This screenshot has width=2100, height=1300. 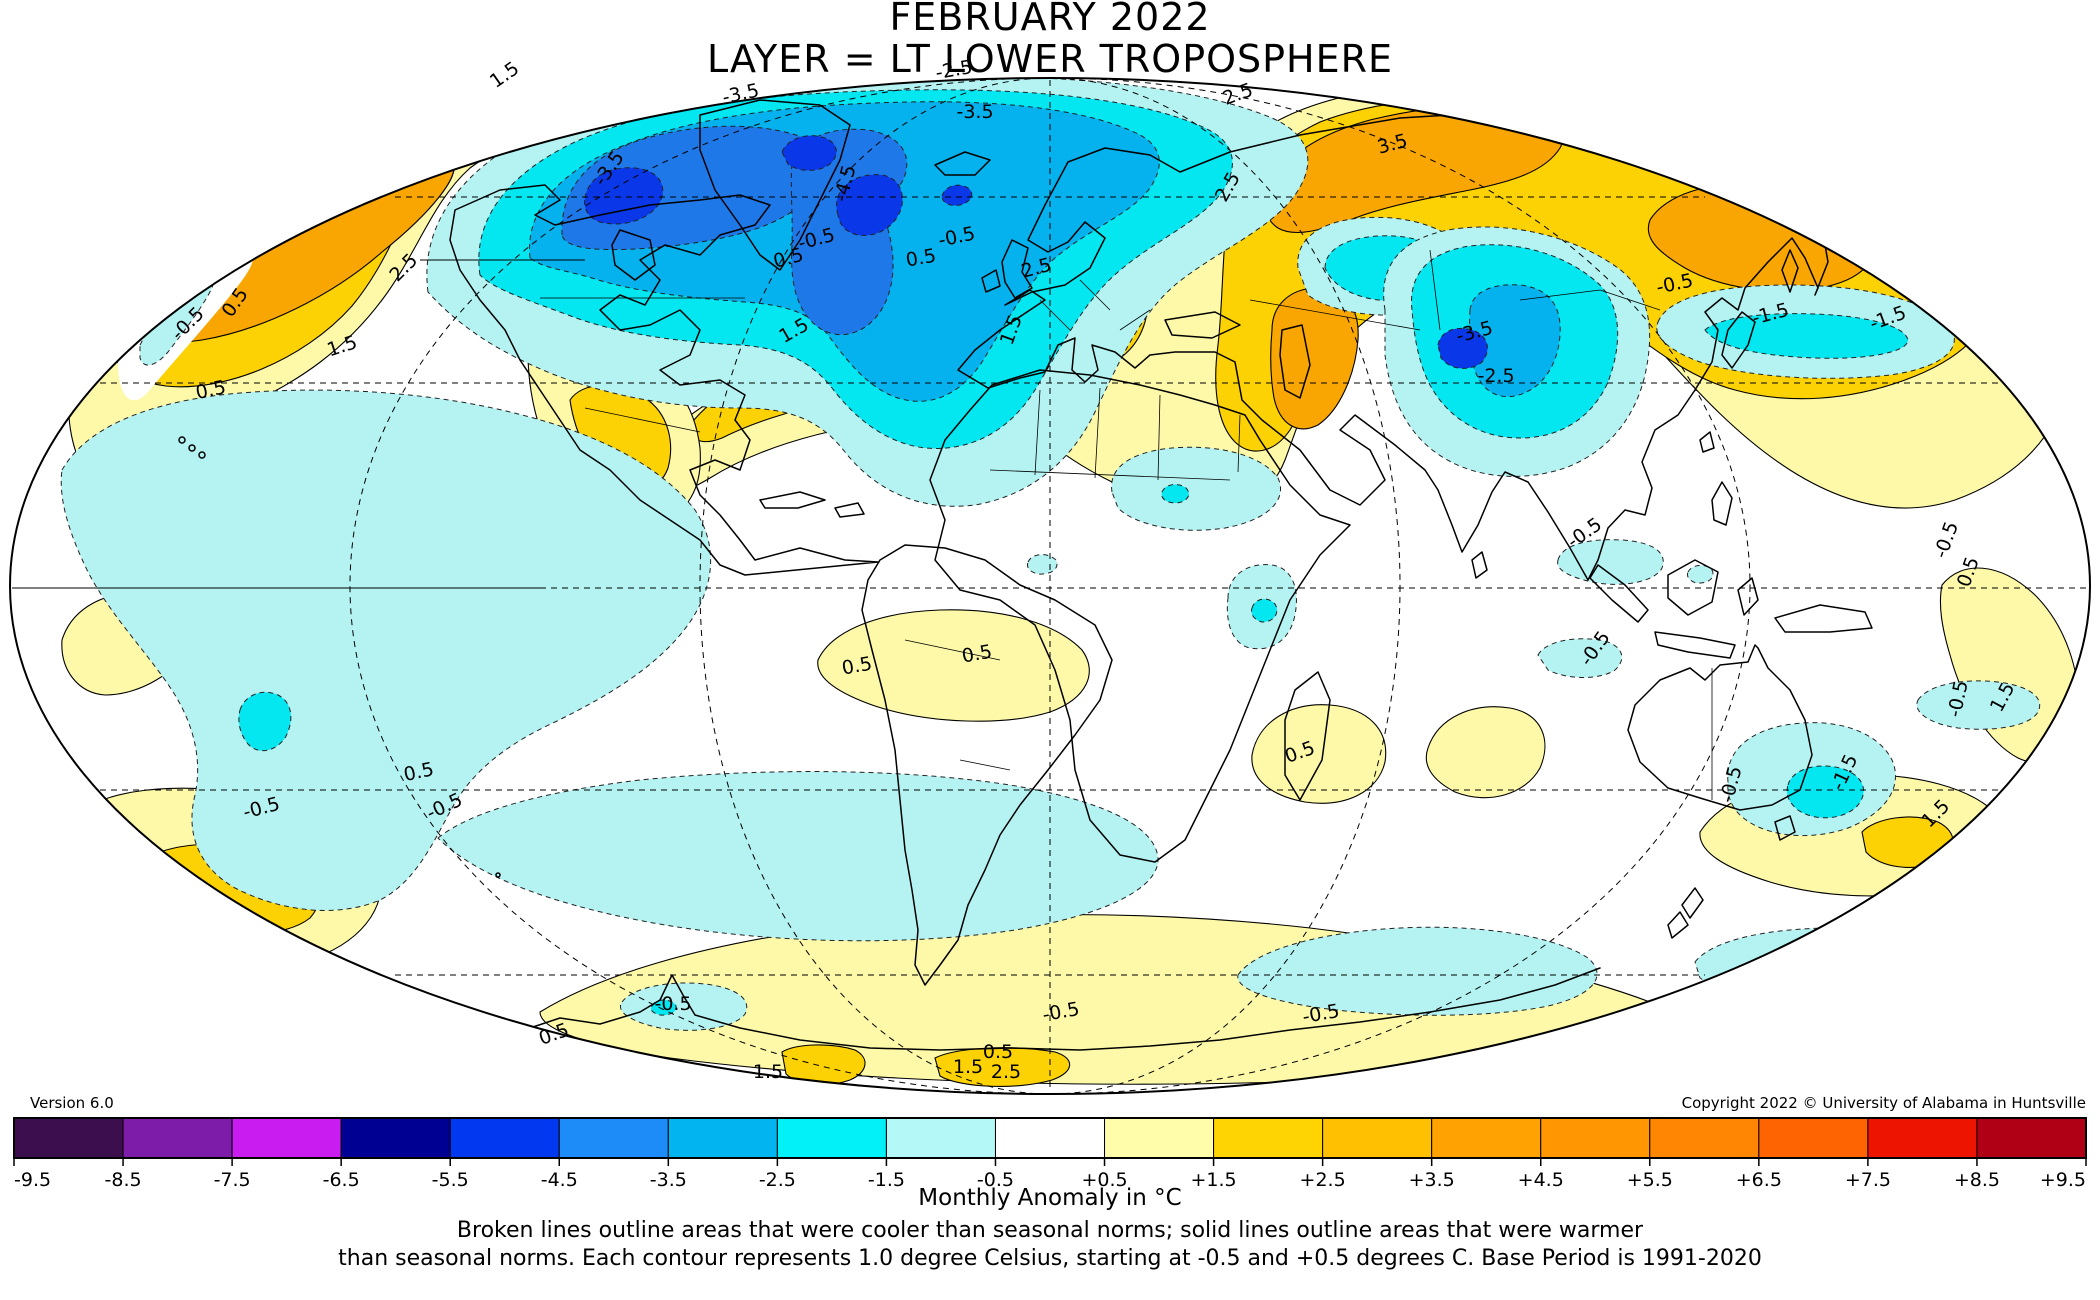 What do you see at coordinates (1868, 1180) in the screenshot?
I see `colorbar-tick-label: +7.5` at bounding box center [1868, 1180].